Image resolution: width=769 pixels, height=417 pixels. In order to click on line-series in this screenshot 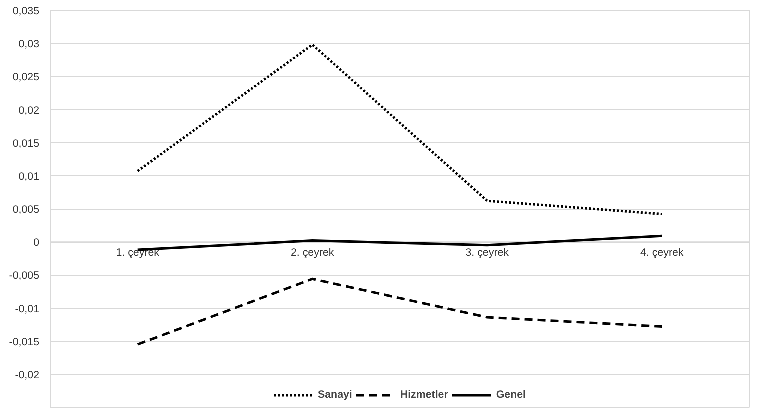, I will do `click(400, 312)`.